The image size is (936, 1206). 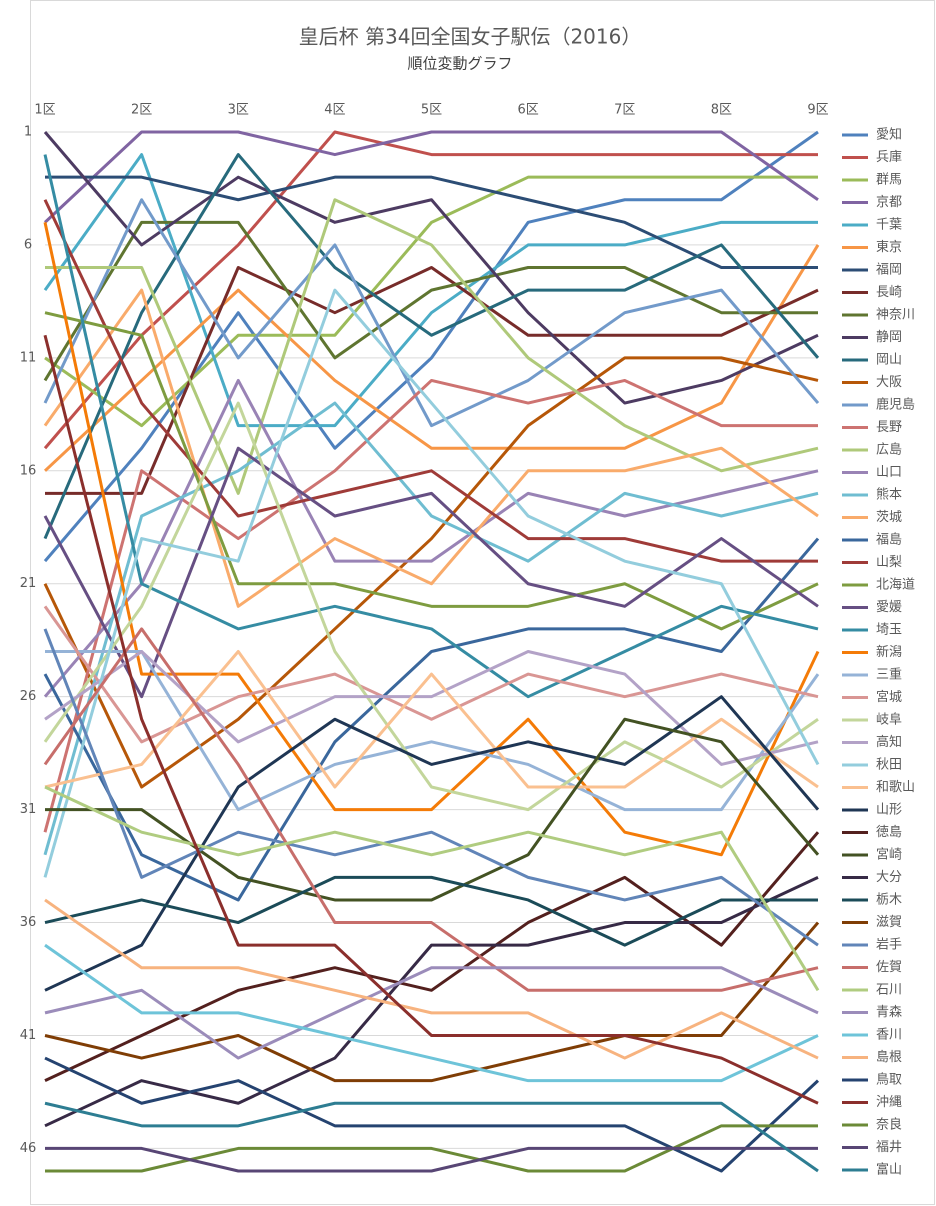 I want to click on y-tick-label: 46, so click(x=28, y=1148).